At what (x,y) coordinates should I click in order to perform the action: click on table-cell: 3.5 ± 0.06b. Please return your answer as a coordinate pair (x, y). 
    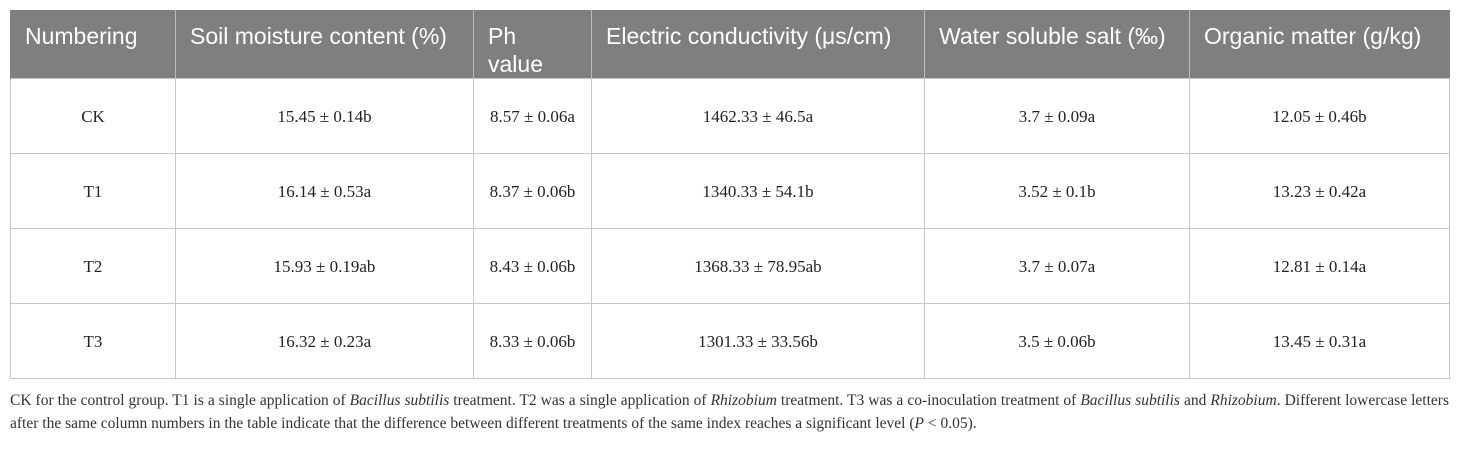
    Looking at the image, I should click on (1057, 341).